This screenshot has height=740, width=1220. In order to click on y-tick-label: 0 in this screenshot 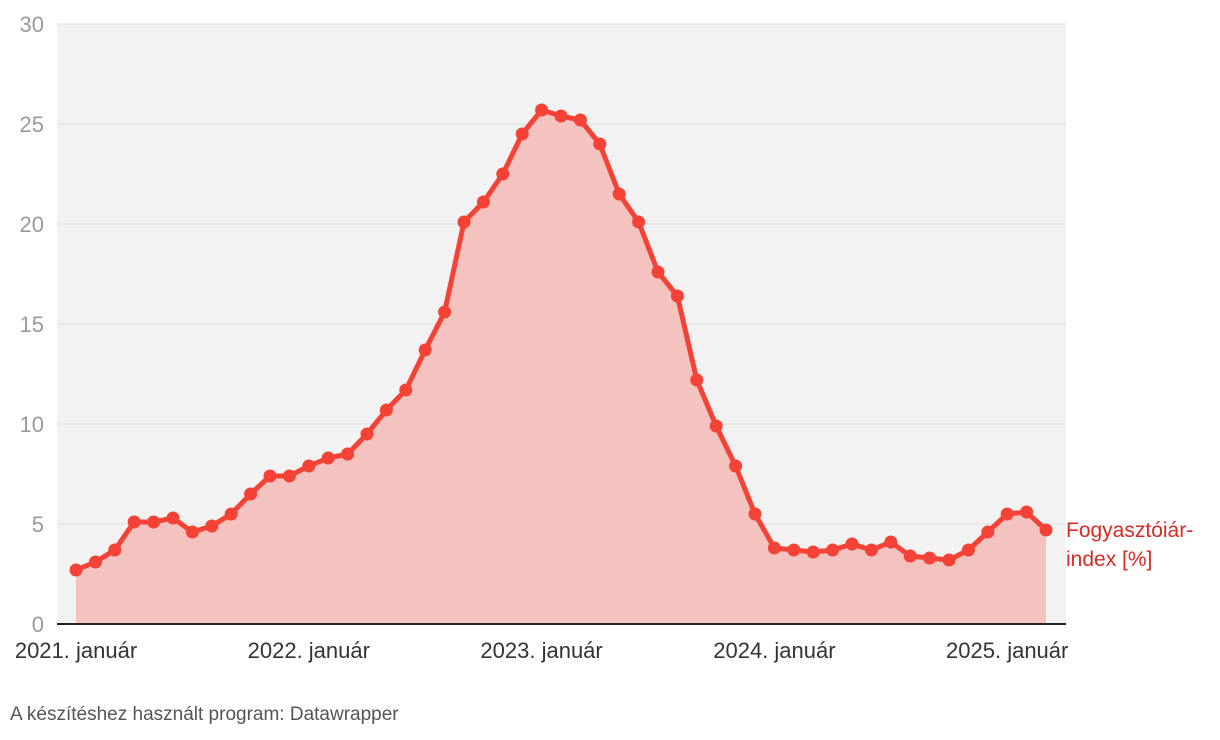, I will do `click(38, 624)`.